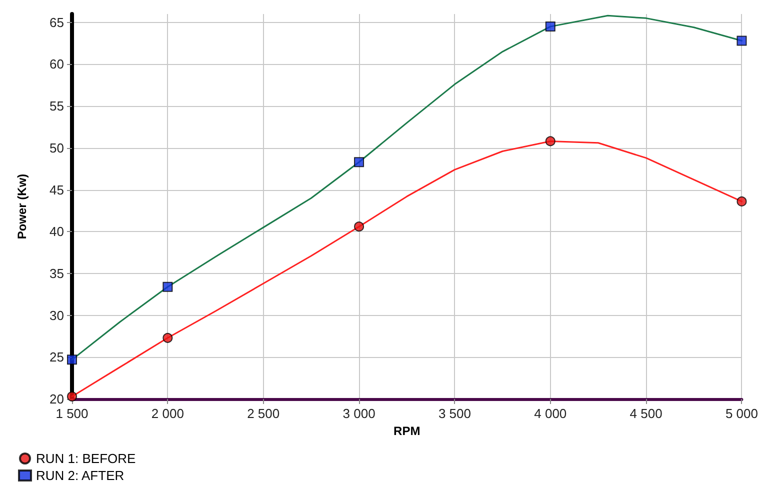  What do you see at coordinates (57, 315) in the screenshot?
I see `y-tick-label: 30` at bounding box center [57, 315].